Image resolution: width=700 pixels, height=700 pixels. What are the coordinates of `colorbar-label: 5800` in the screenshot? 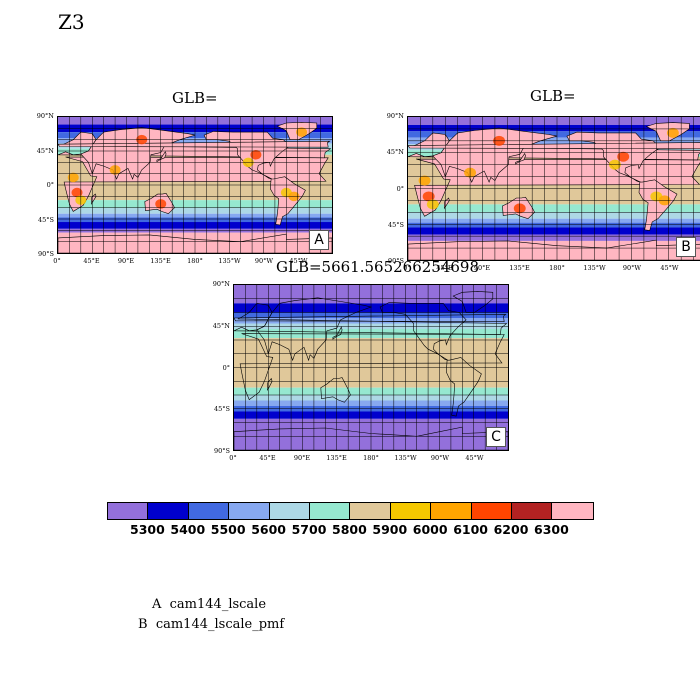 It's located at (349, 529).